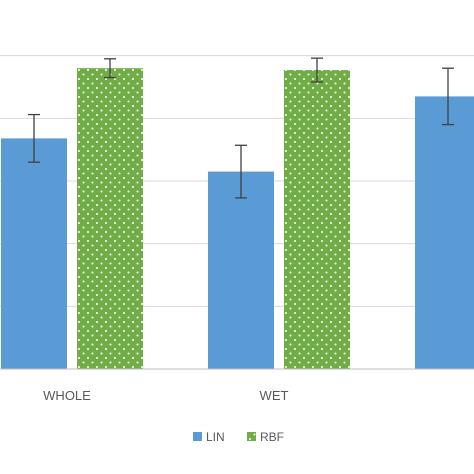 Image resolution: width=474 pixels, height=474 pixels. I want to click on legend-label-rbf: RBF, so click(272, 437).